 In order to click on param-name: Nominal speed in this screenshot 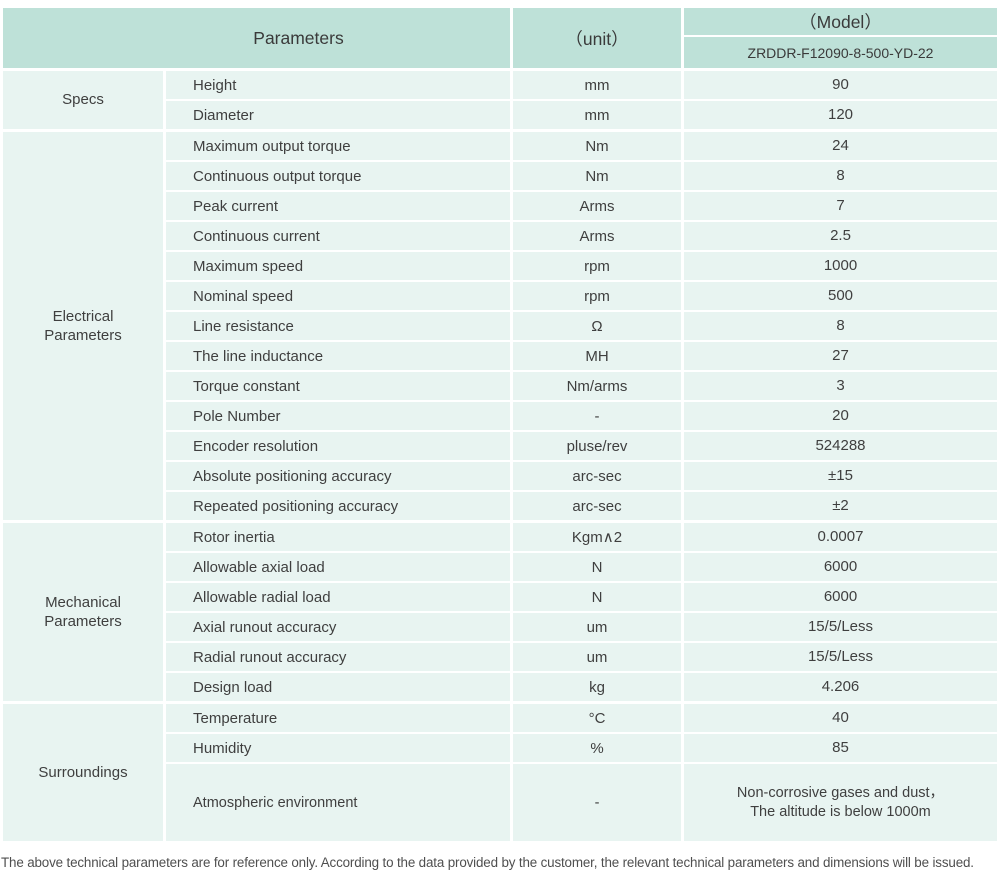, I will do `click(338, 296)`.